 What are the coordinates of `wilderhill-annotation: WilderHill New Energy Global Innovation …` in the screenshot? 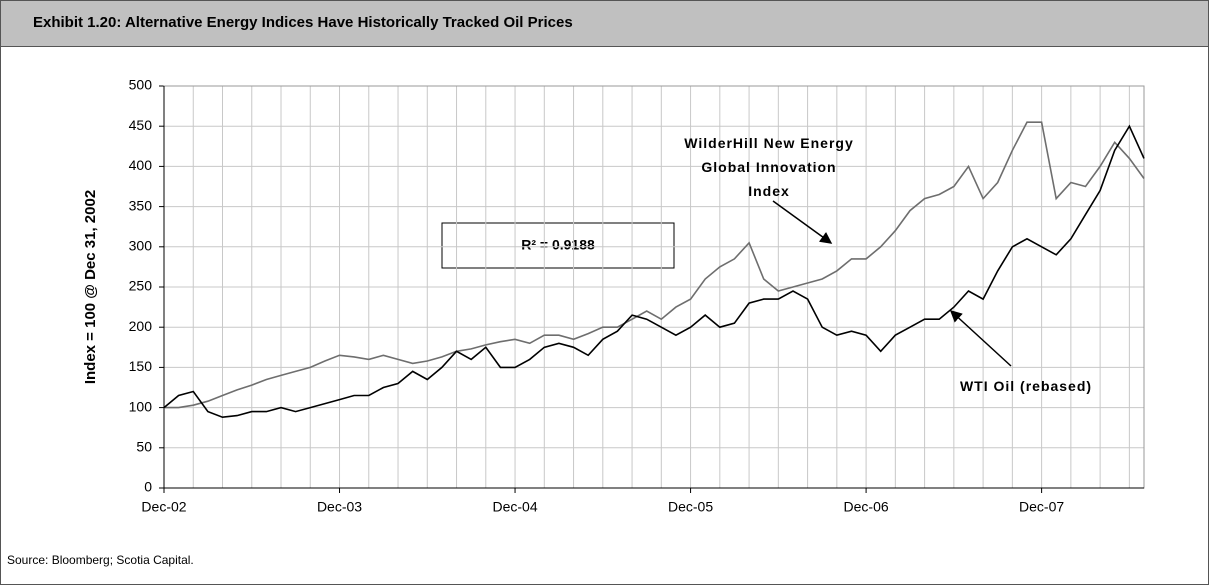 It's located at (769, 167).